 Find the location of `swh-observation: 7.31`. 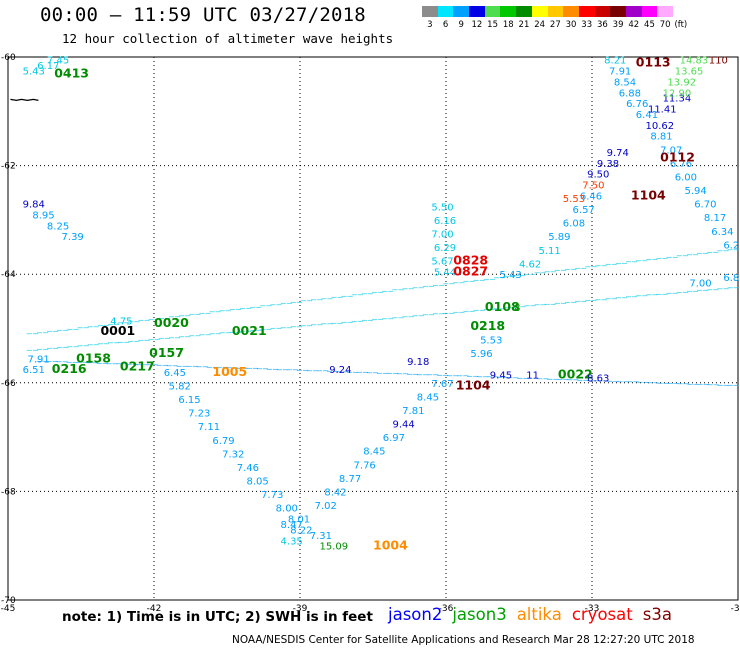

swh-observation: 7.31 is located at coordinates (321, 536).